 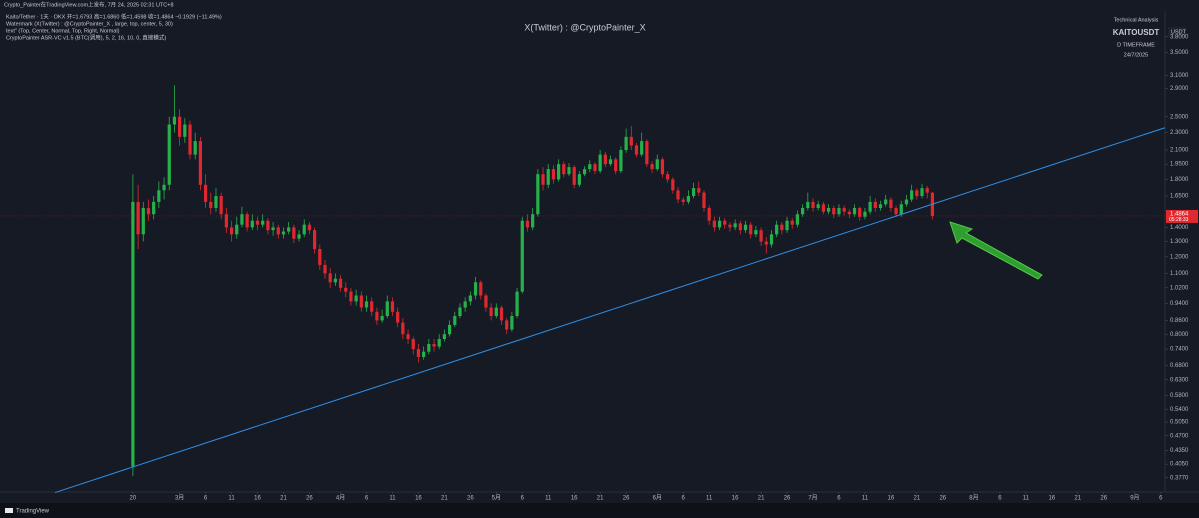 I want to click on y-tick-label: 1.2000, so click(x=1179, y=257).